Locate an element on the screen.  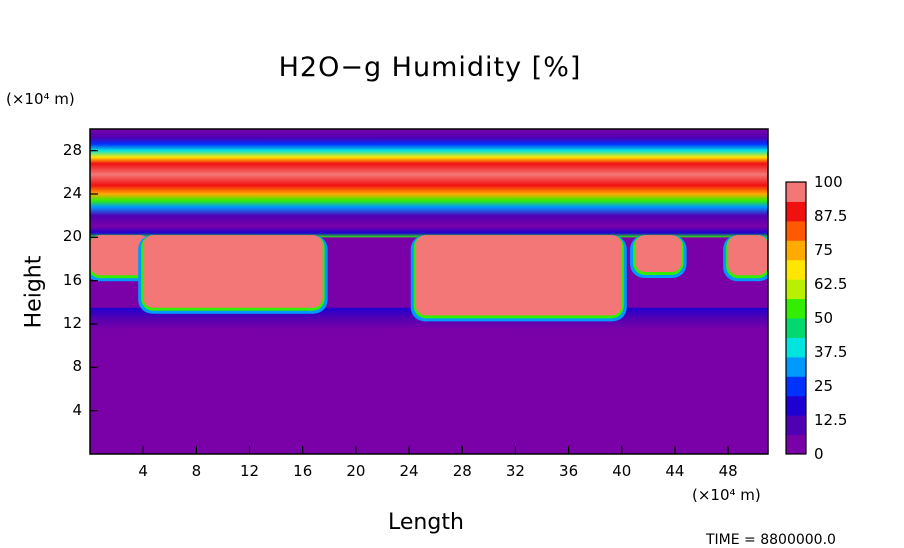
x-tick-label: 20 is located at coordinates (356, 471).